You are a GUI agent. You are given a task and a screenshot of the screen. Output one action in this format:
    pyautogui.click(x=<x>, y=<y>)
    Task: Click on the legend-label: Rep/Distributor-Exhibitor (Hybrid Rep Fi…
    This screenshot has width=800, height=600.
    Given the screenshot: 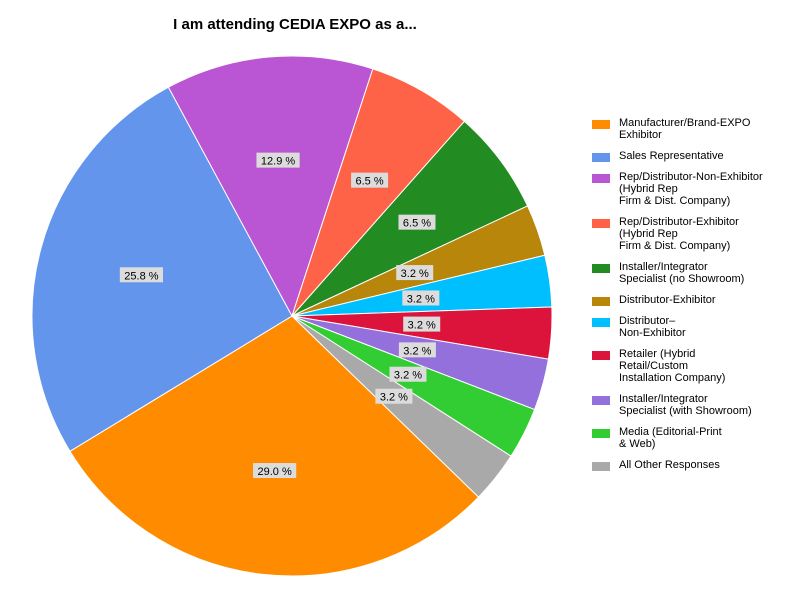 What is the action you would take?
    pyautogui.click(x=679, y=234)
    